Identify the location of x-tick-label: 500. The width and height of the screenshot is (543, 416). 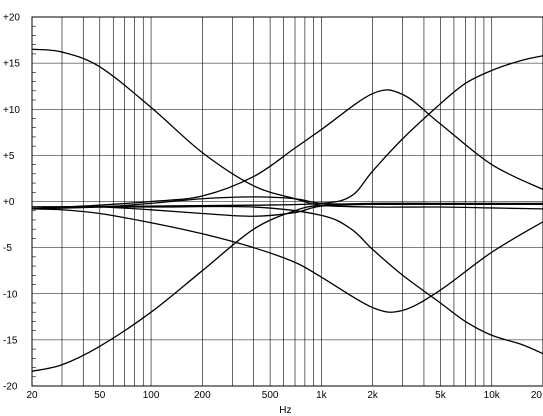
(270, 395).